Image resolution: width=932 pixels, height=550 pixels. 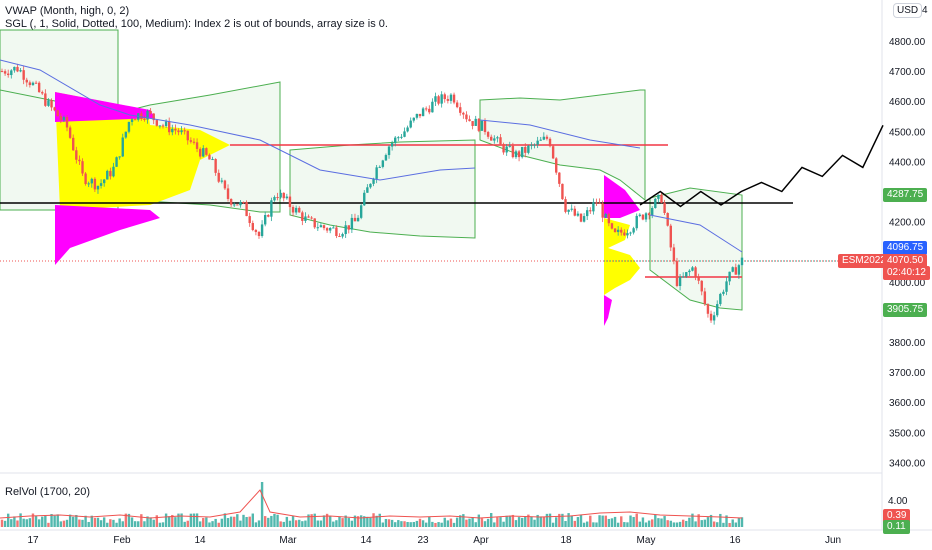 What do you see at coordinates (67, 11) in the screenshot?
I see `vwap-legend: VWAP (Month, high, 0, 2)` at bounding box center [67, 11].